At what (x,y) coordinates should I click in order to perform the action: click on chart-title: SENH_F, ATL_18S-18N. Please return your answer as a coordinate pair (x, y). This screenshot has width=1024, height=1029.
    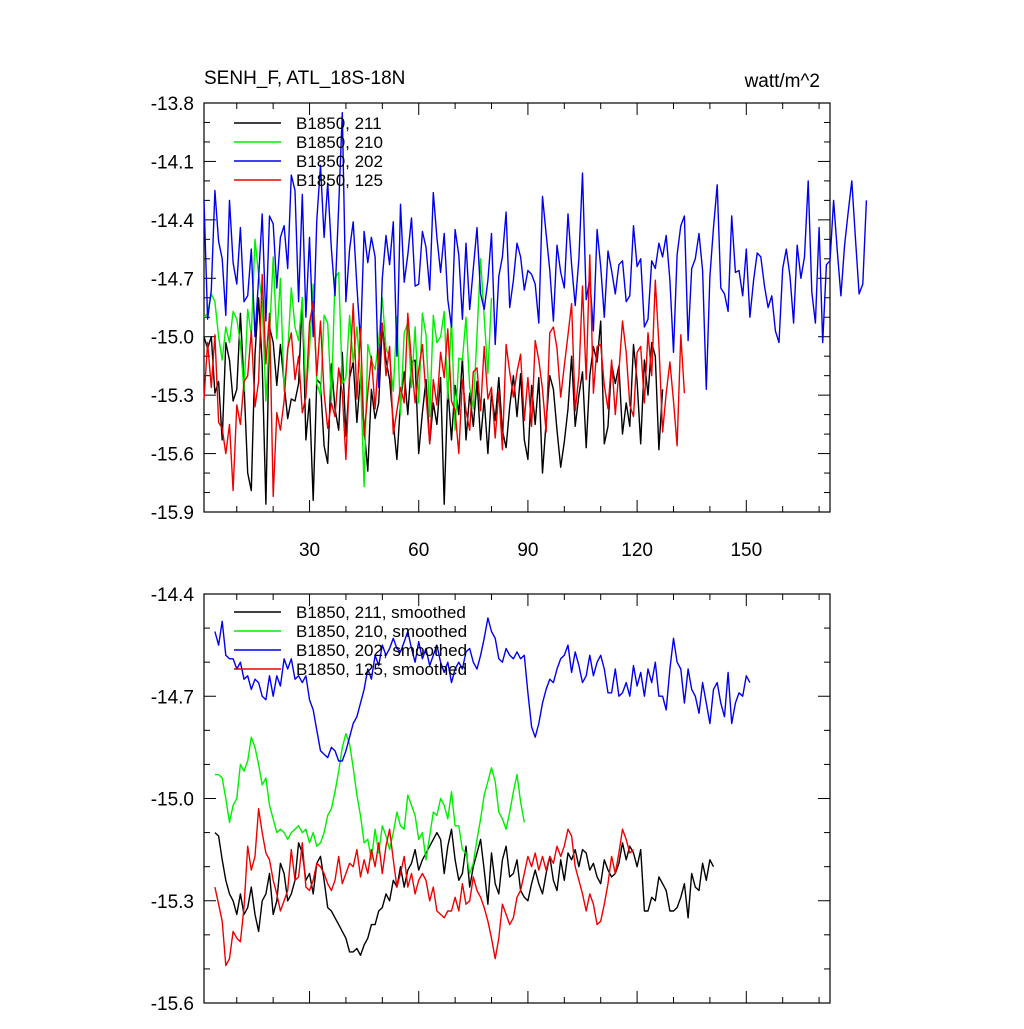
    Looking at the image, I should click on (304, 78).